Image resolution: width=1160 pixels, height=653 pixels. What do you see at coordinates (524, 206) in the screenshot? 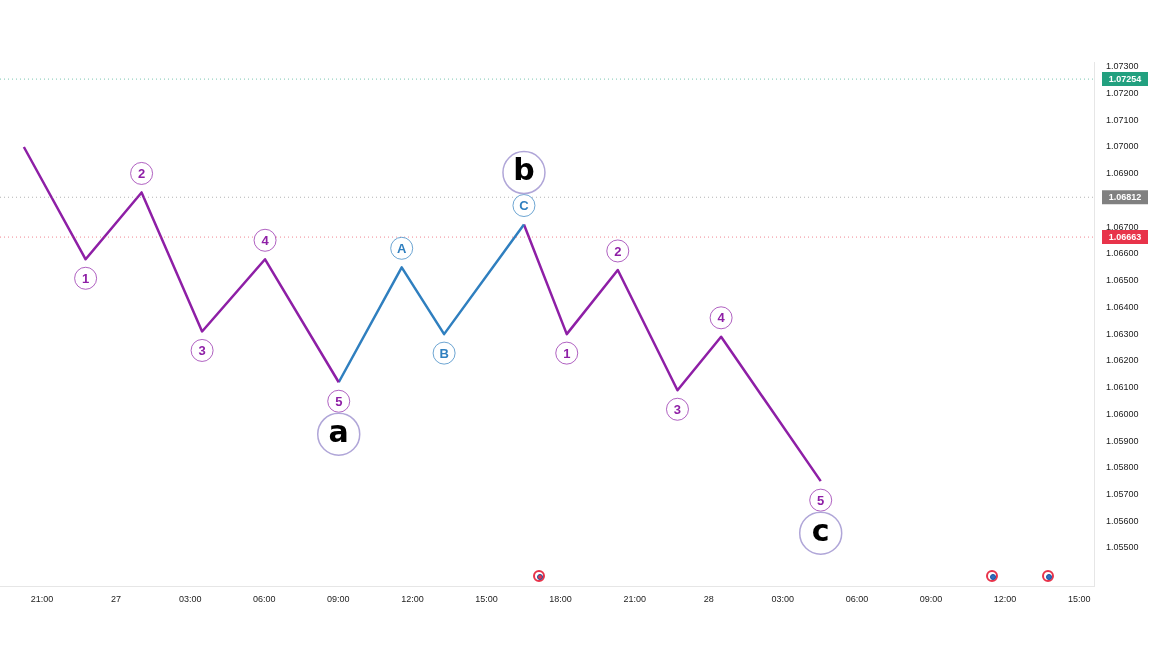
I see `annotation: C` at bounding box center [524, 206].